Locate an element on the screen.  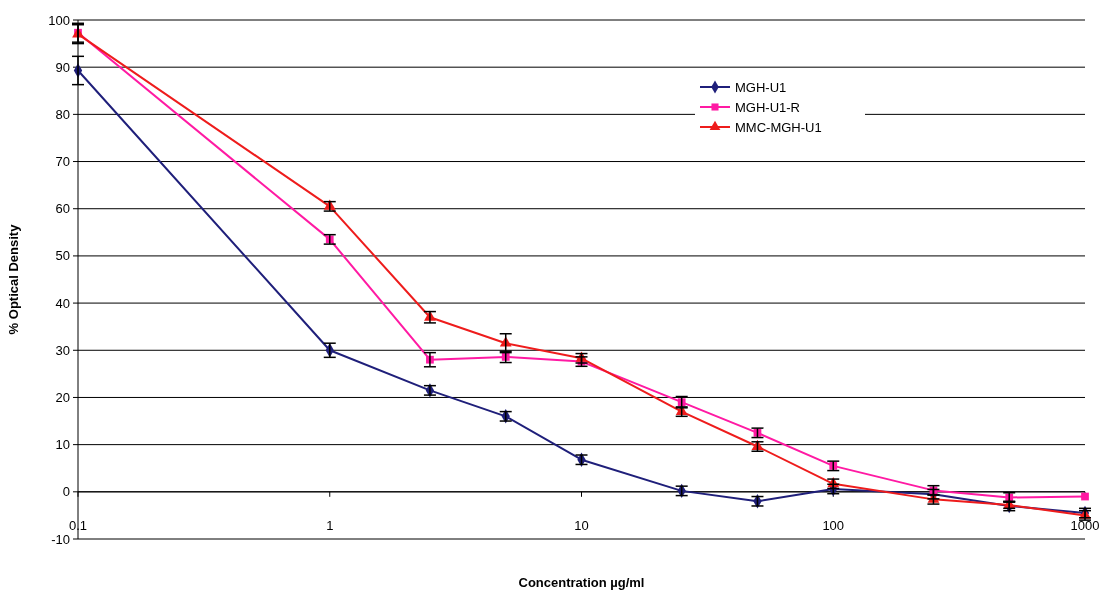
x-tick-label: 1 is located at coordinates (330, 525).